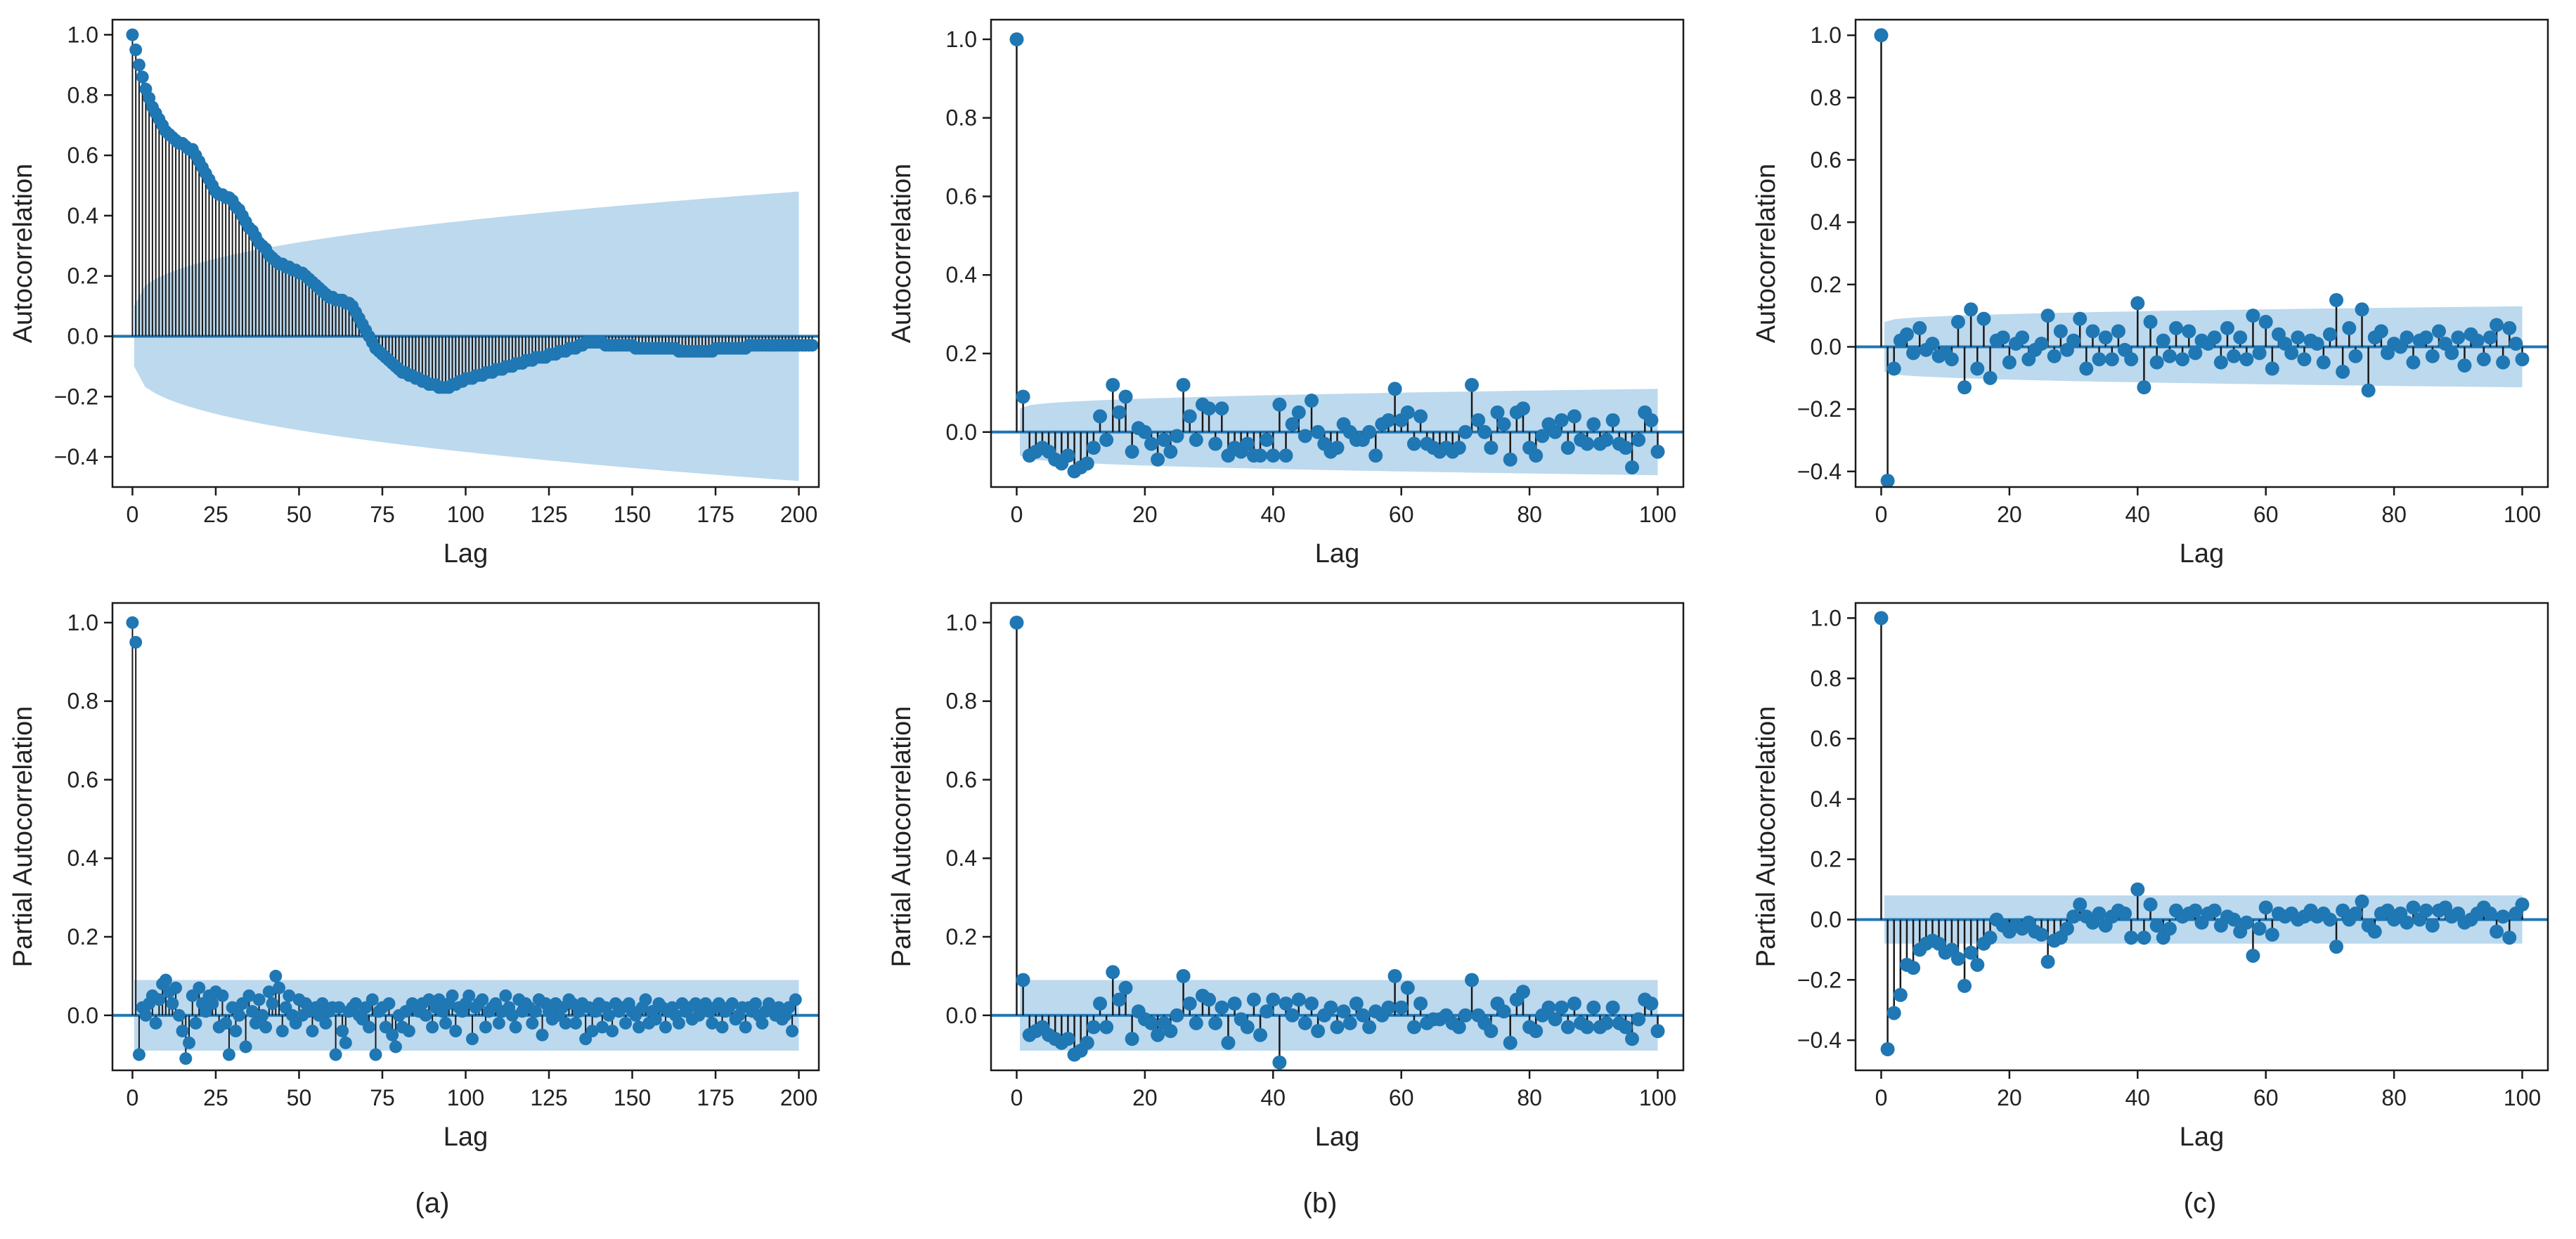 This screenshot has height=1239, width=2576. What do you see at coordinates (1017, 514) in the screenshot?
I see `x-tick-label: 0` at bounding box center [1017, 514].